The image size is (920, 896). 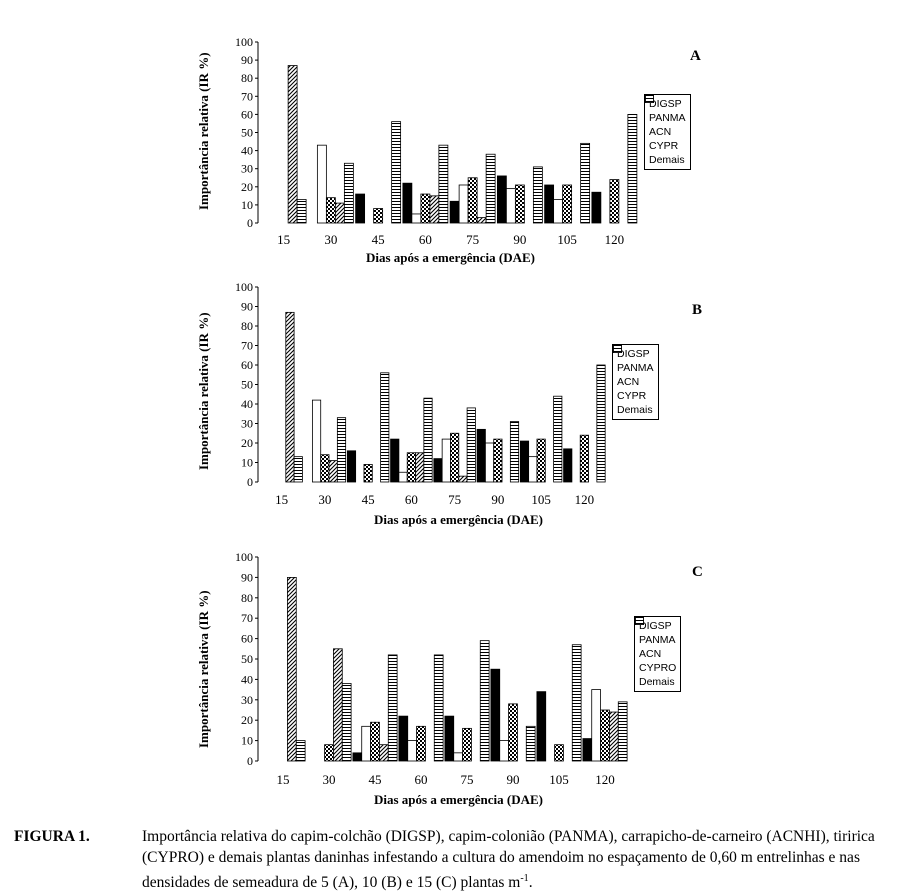 I want to click on y-tick-label: 10, so click(x=247, y=741).